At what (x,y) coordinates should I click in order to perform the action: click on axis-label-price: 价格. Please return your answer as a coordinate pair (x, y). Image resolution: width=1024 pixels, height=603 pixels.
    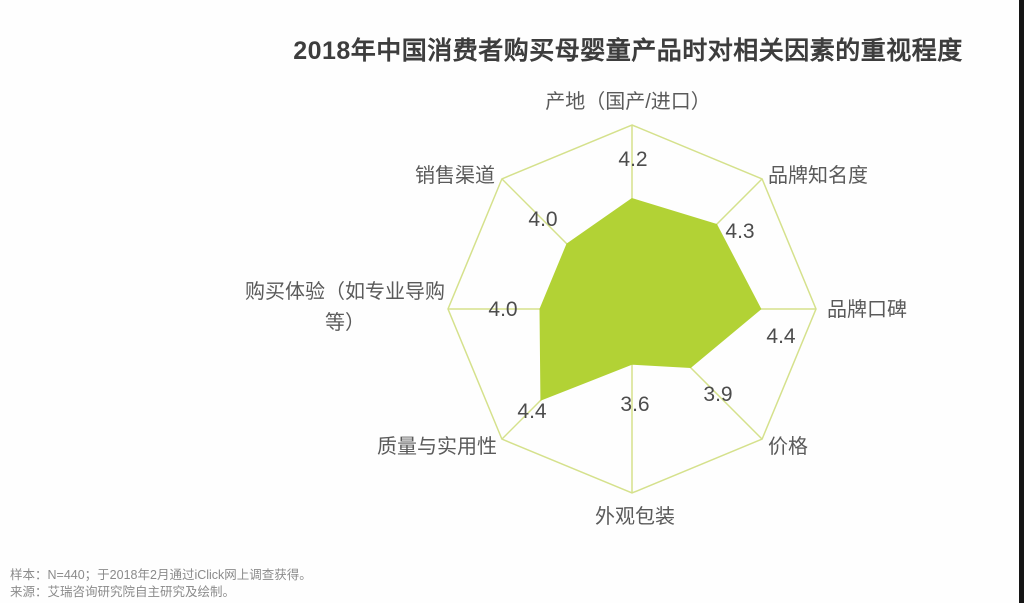
    Looking at the image, I should click on (788, 447).